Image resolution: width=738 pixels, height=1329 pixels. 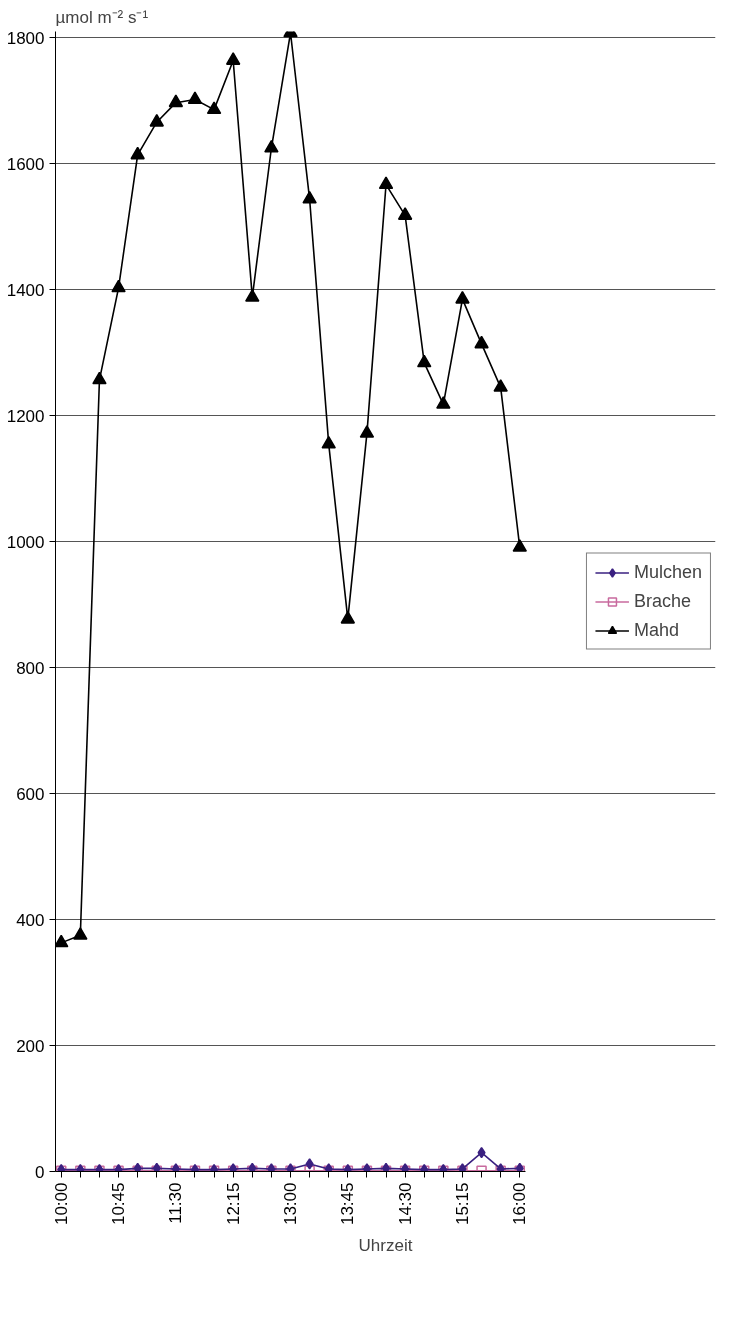 I want to click on x-tick-label: 16:00, so click(x=520, y=1204).